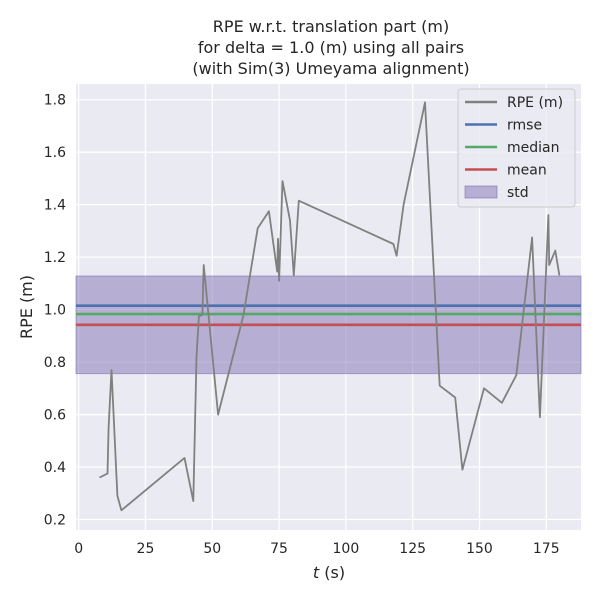  What do you see at coordinates (518, 193) in the screenshot?
I see `legend-label: std` at bounding box center [518, 193].